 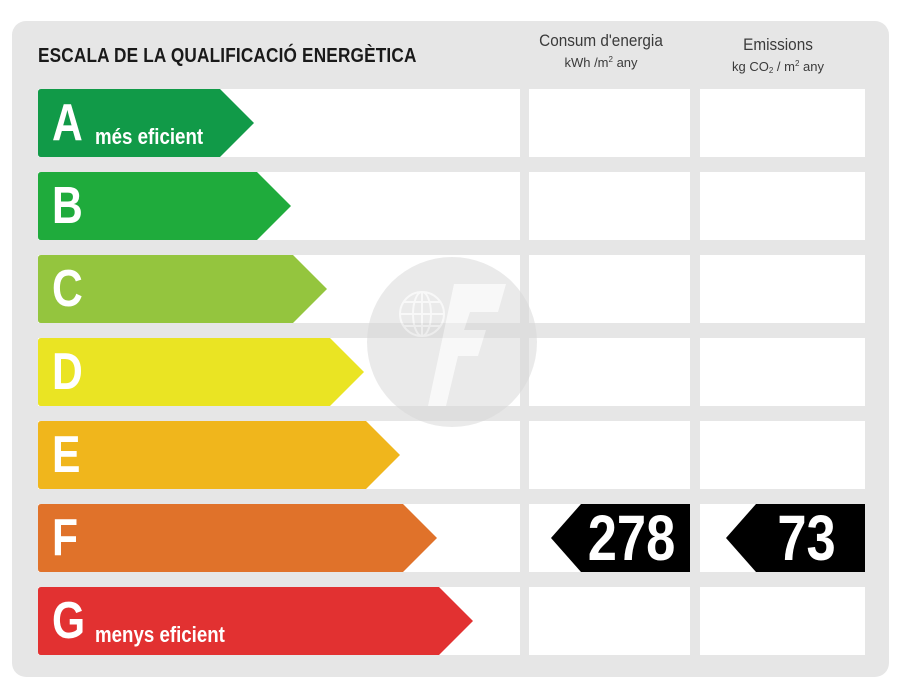 What do you see at coordinates (631, 538) in the screenshot?
I see `consum-value: 278` at bounding box center [631, 538].